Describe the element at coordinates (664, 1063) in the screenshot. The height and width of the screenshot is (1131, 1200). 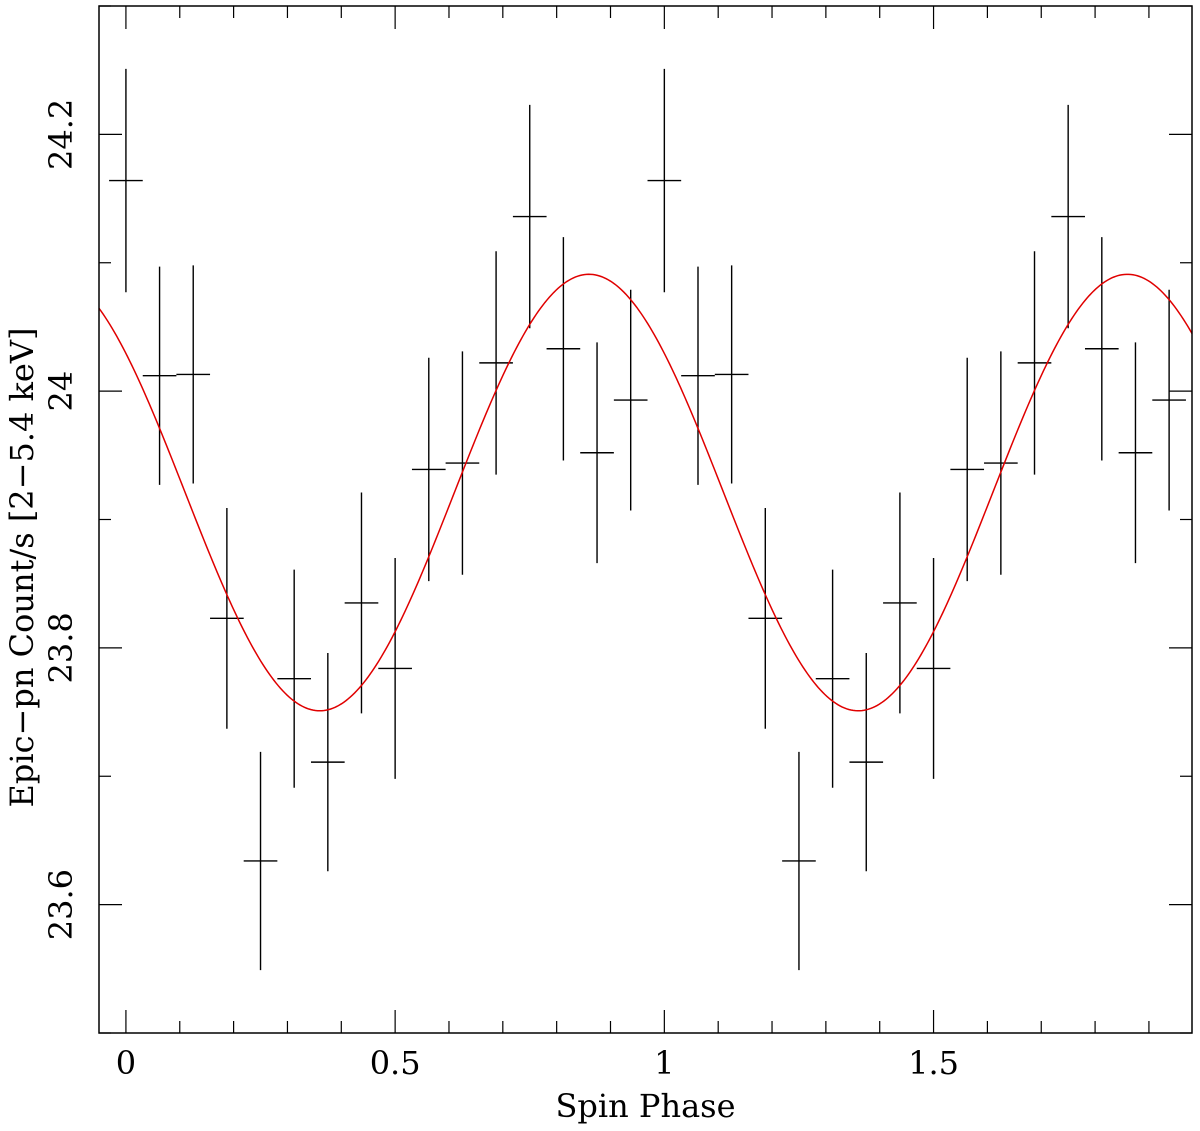
I see `x-tick-label: 1` at that location.